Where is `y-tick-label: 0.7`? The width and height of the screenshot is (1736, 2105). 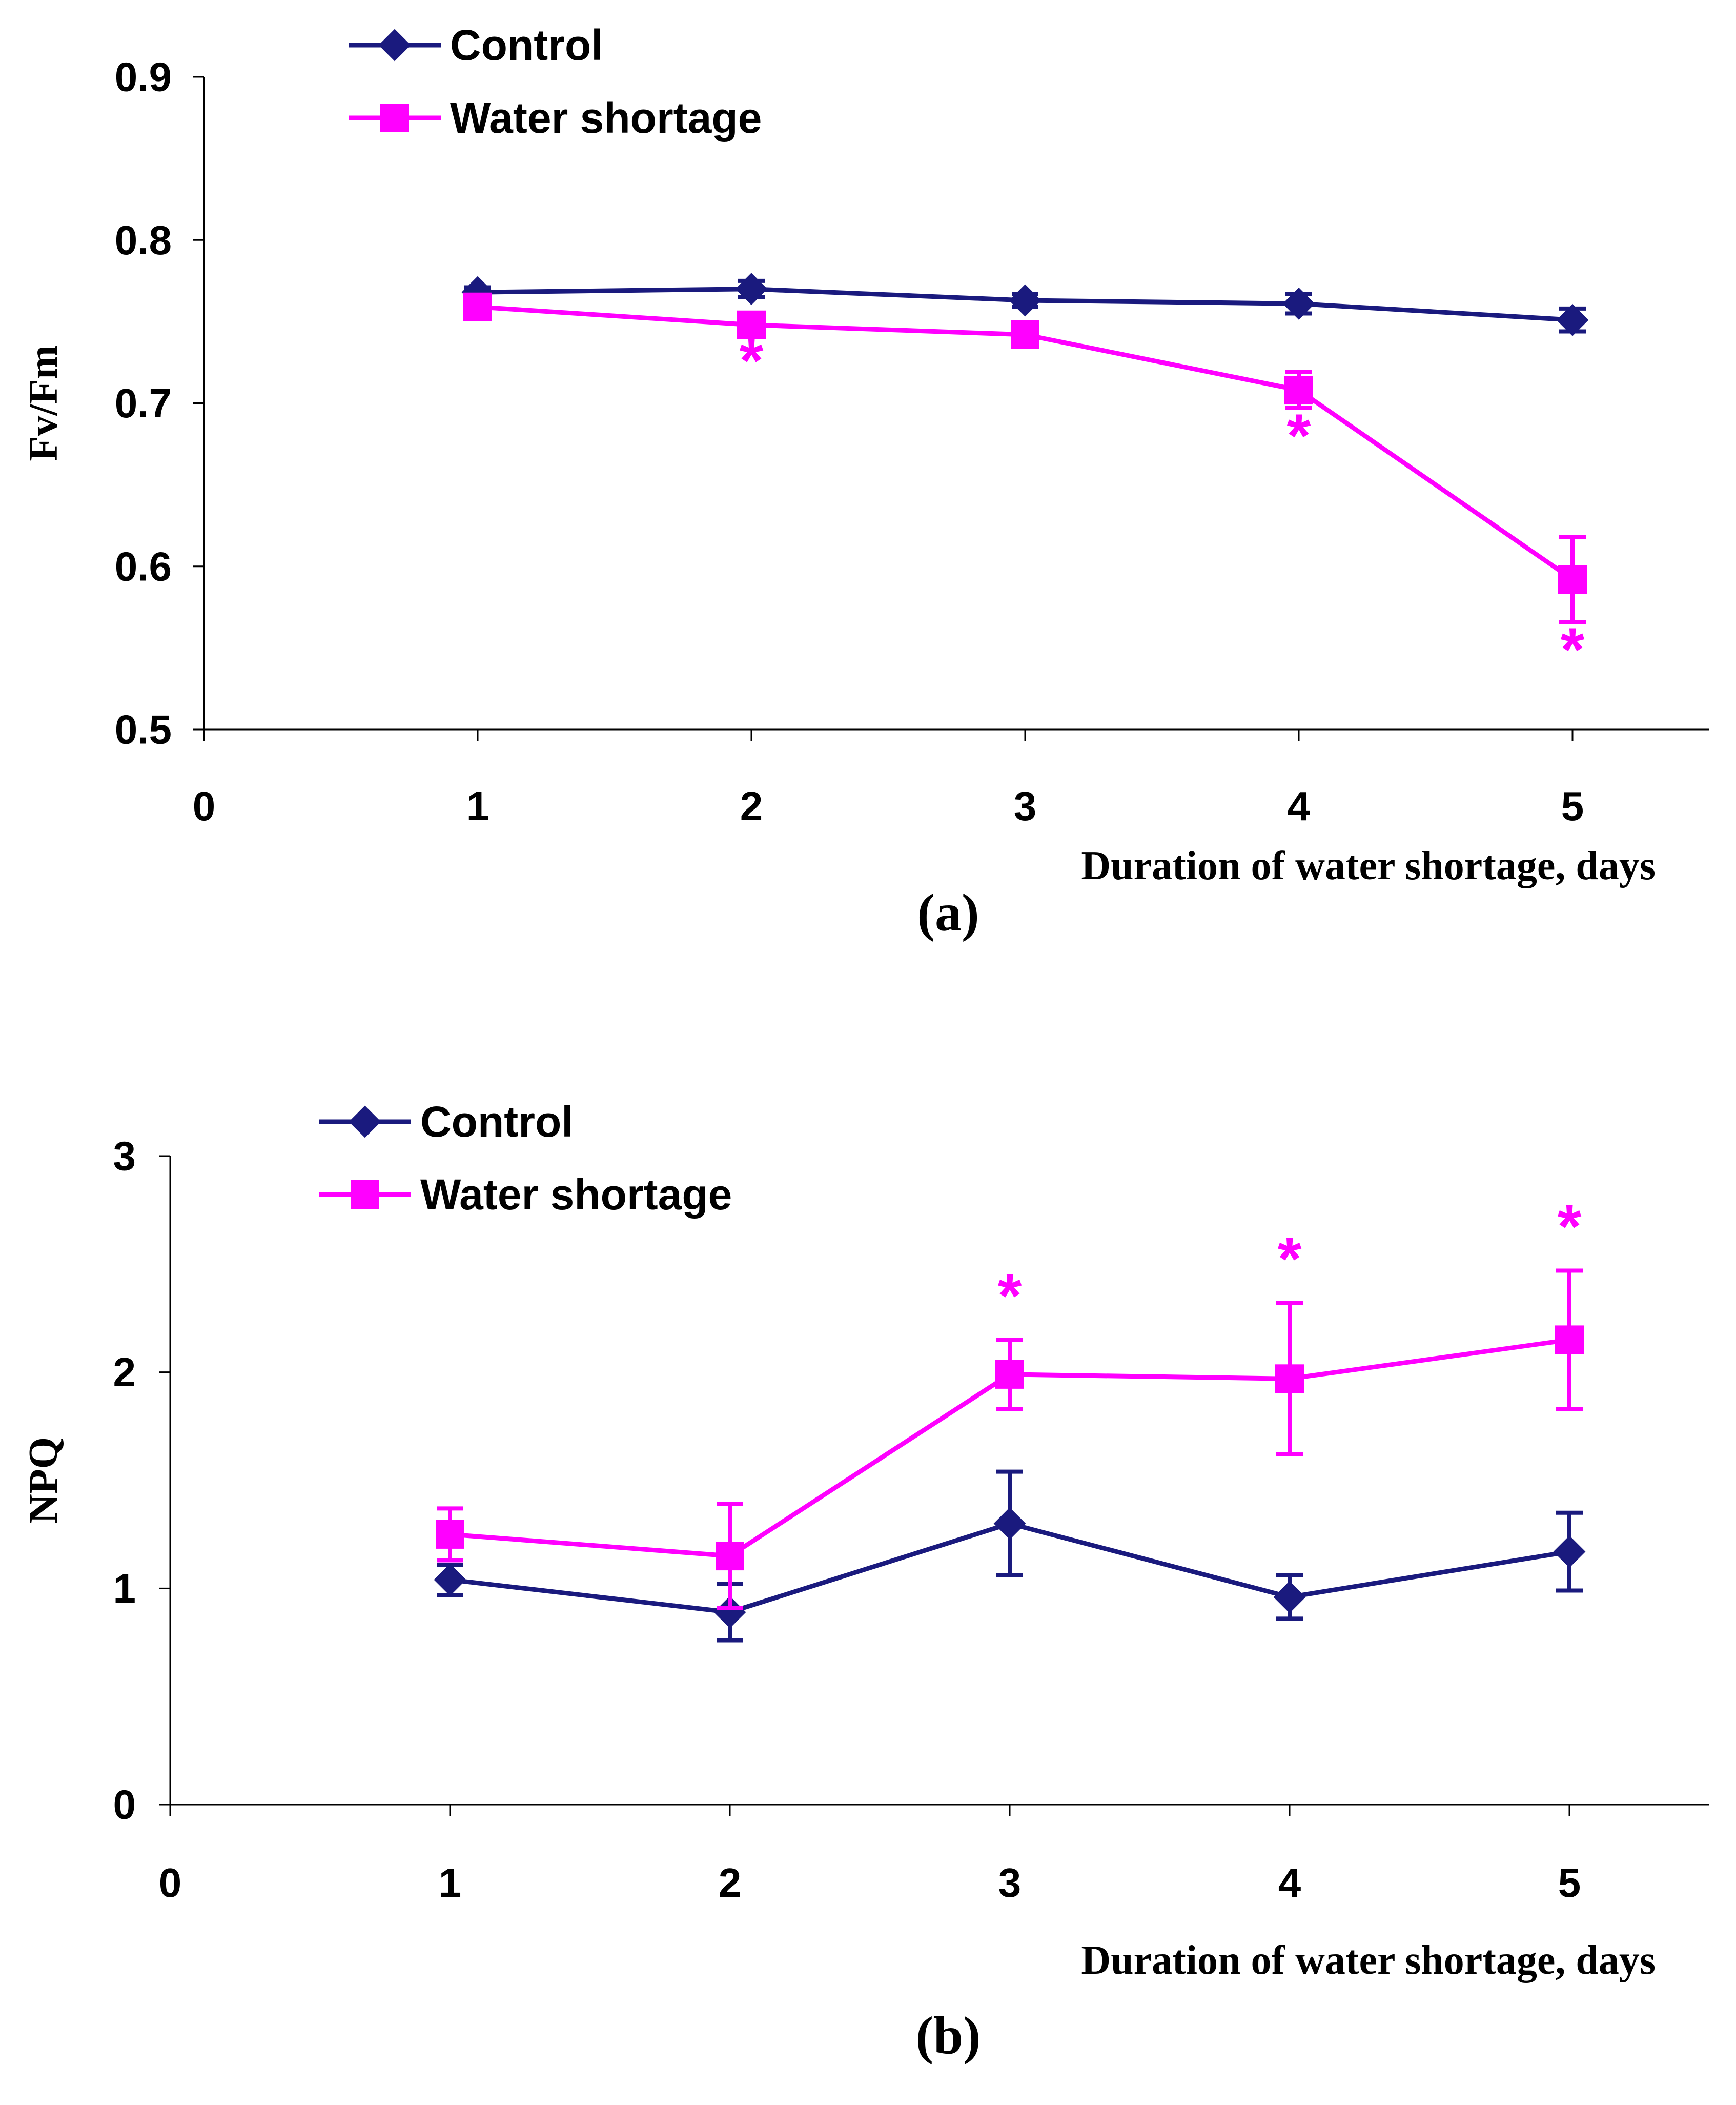
y-tick-label: 0.7 is located at coordinates (144, 403).